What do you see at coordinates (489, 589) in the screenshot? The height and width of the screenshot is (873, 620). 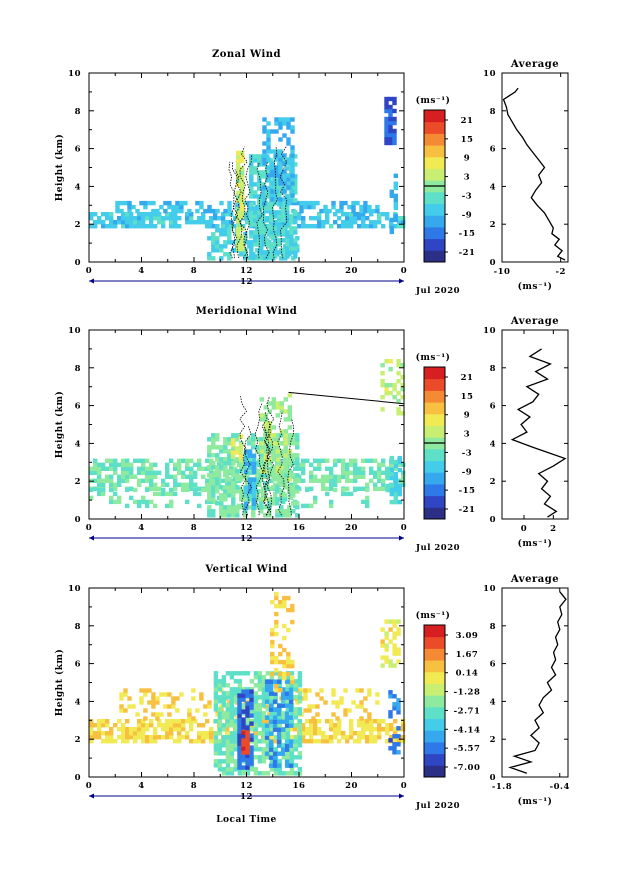 I see `profile-y-tick-label: 10` at bounding box center [489, 589].